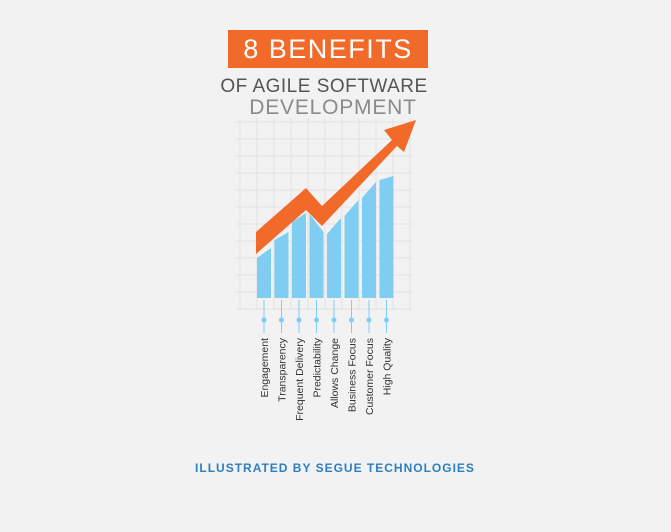 The height and width of the screenshot is (532, 671). I want to click on benefit-label: Business Focus, so click(353, 375).